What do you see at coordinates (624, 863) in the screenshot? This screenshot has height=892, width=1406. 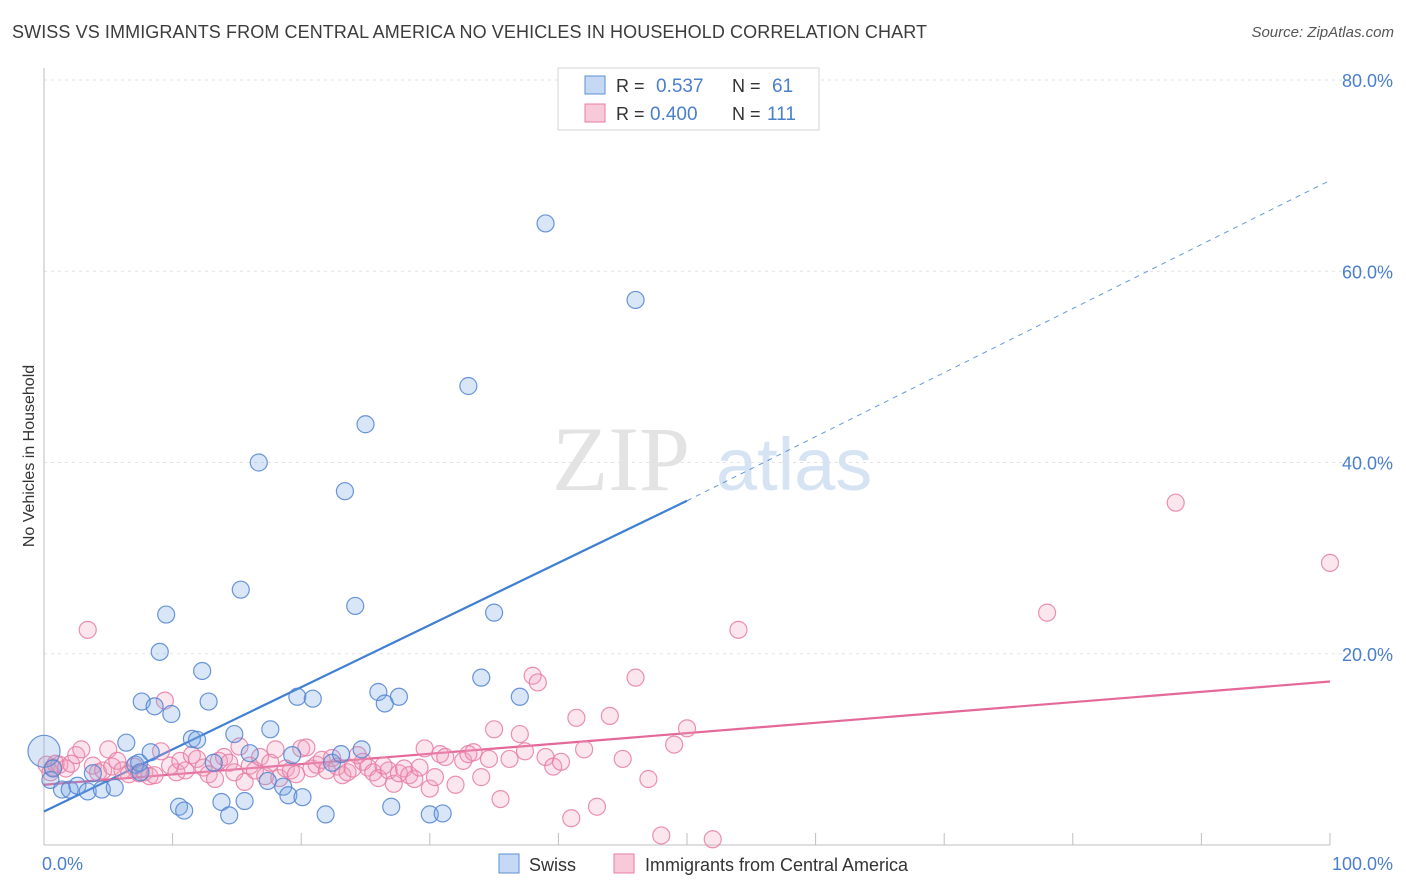 I see `legend-bottom-swatch-central-america` at bounding box center [624, 863].